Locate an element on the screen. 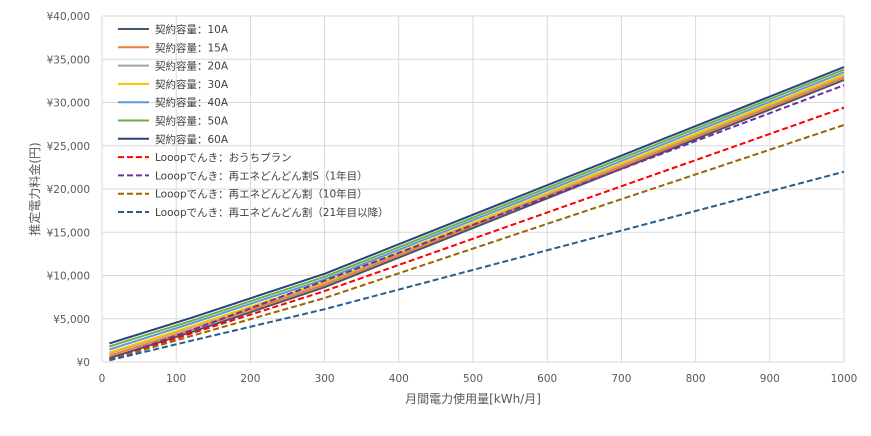 This screenshot has width=871, height=436. y-tick-label: ¥40,000 is located at coordinates (68, 17).